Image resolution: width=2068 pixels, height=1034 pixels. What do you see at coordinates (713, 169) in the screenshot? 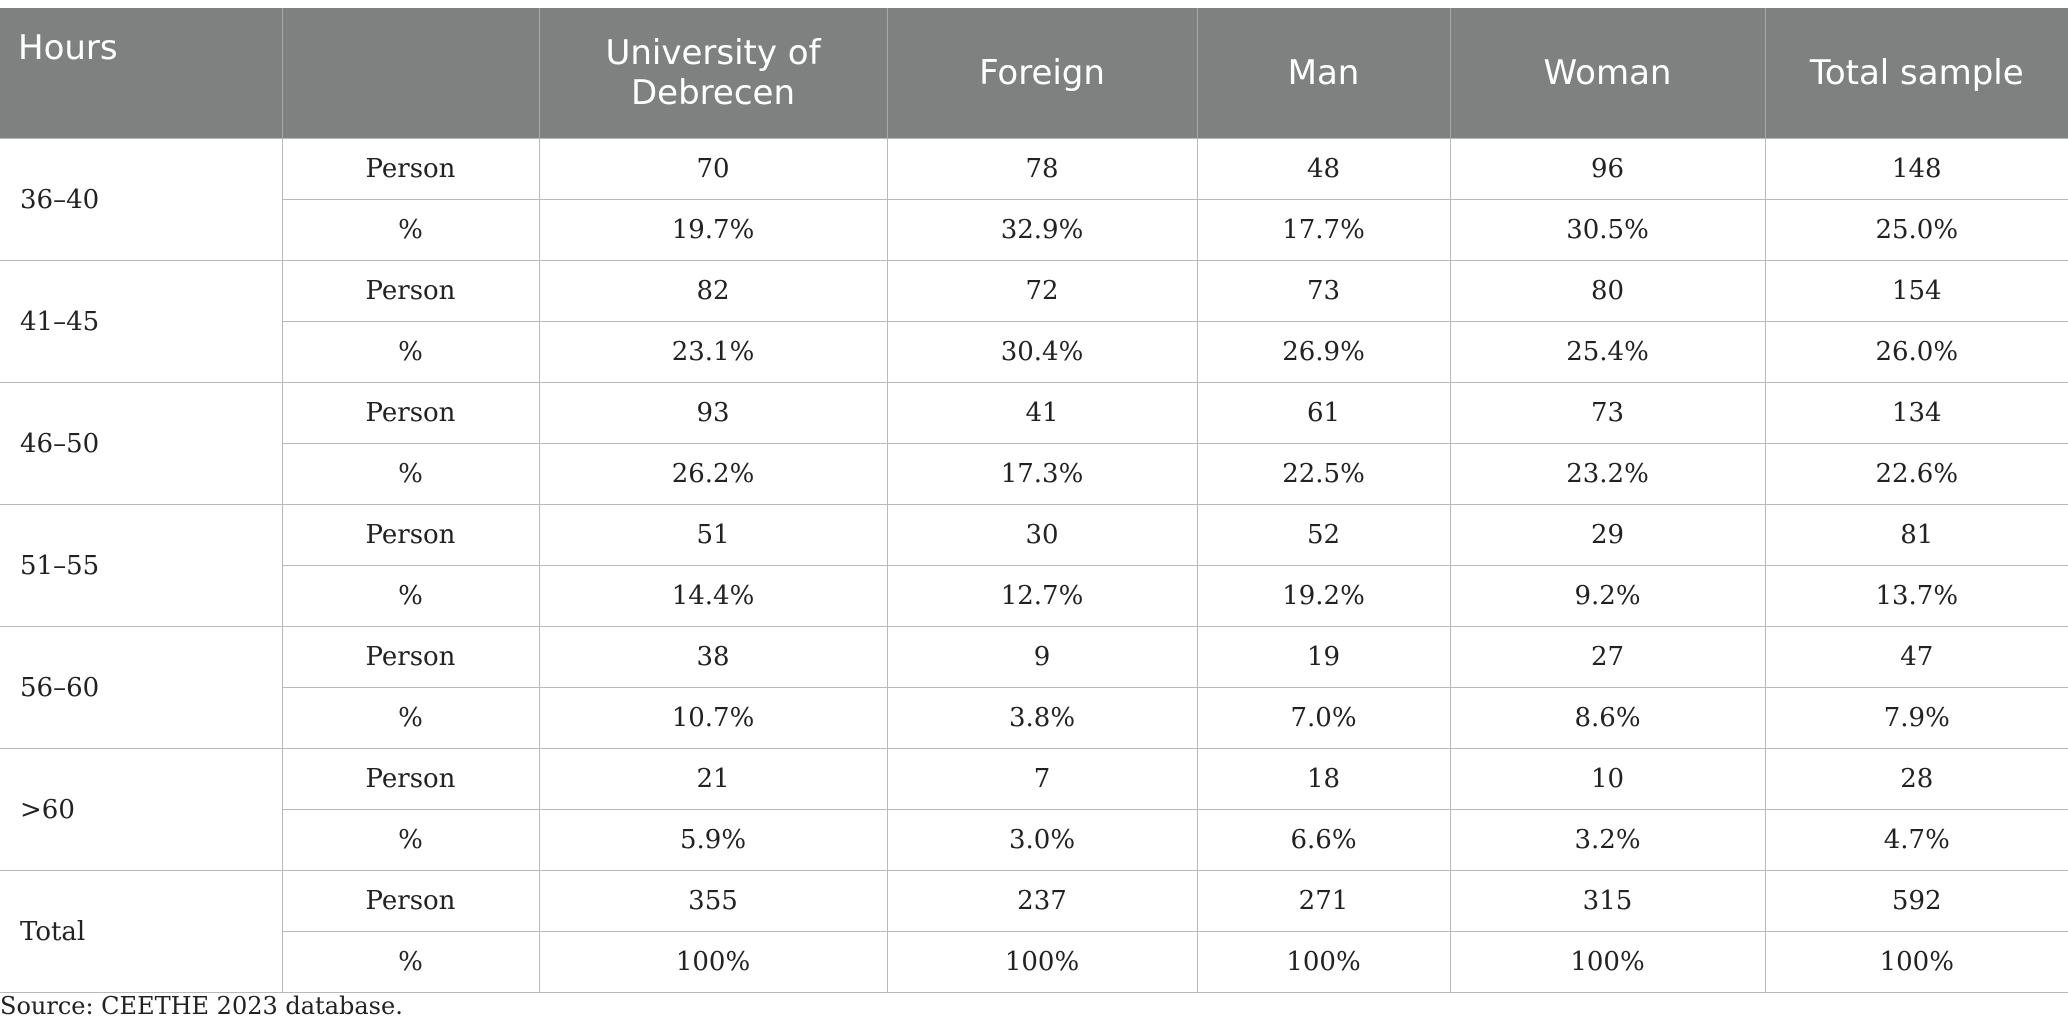
I see `value-cell: 70` at bounding box center [713, 169].